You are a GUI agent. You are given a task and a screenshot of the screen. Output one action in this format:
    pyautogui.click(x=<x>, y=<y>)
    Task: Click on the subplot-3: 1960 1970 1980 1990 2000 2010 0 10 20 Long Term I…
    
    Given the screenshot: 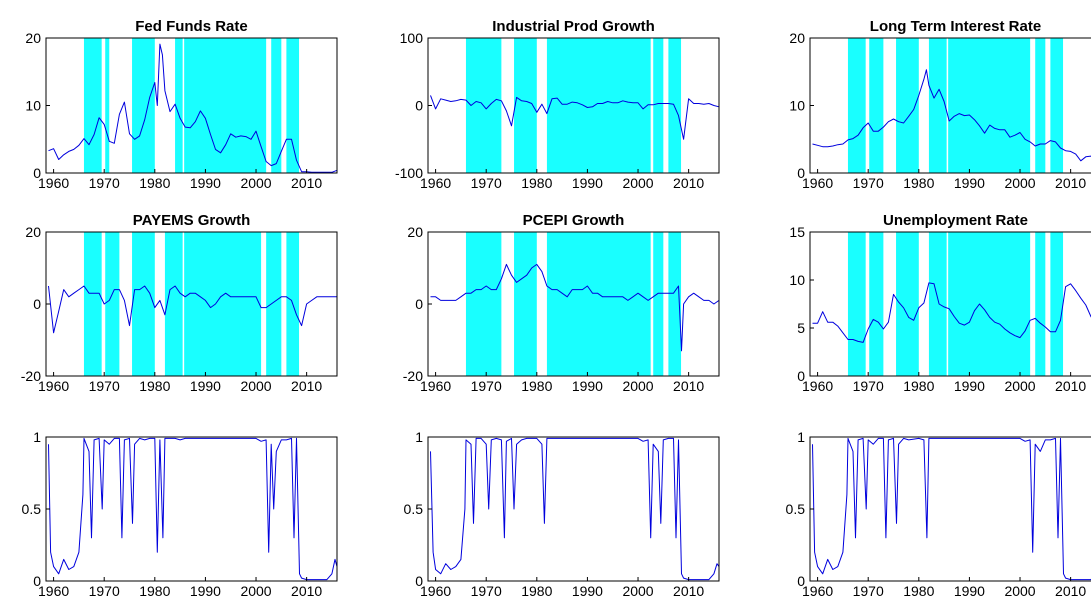 What is the action you would take?
    pyautogui.click(x=940, y=104)
    